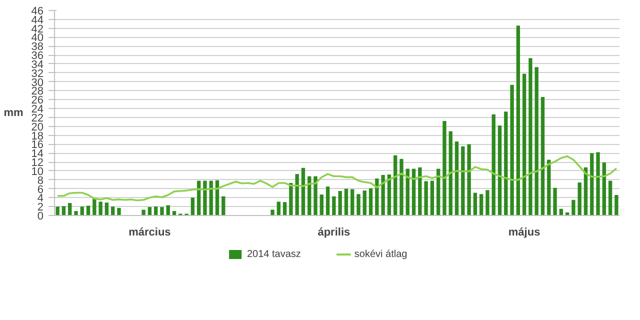 This screenshot has width=640, height=320. What do you see at coordinates (37, 118) in the screenshot?
I see `y-tick-label: 22` at bounding box center [37, 118].